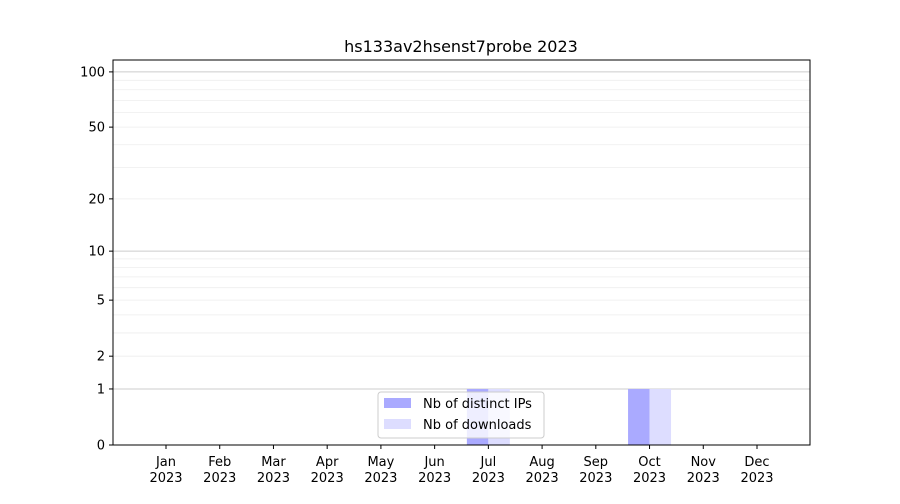 The height and width of the screenshot is (504, 900). What do you see at coordinates (101, 446) in the screenshot?
I see `y-tick-label: 0` at bounding box center [101, 446].